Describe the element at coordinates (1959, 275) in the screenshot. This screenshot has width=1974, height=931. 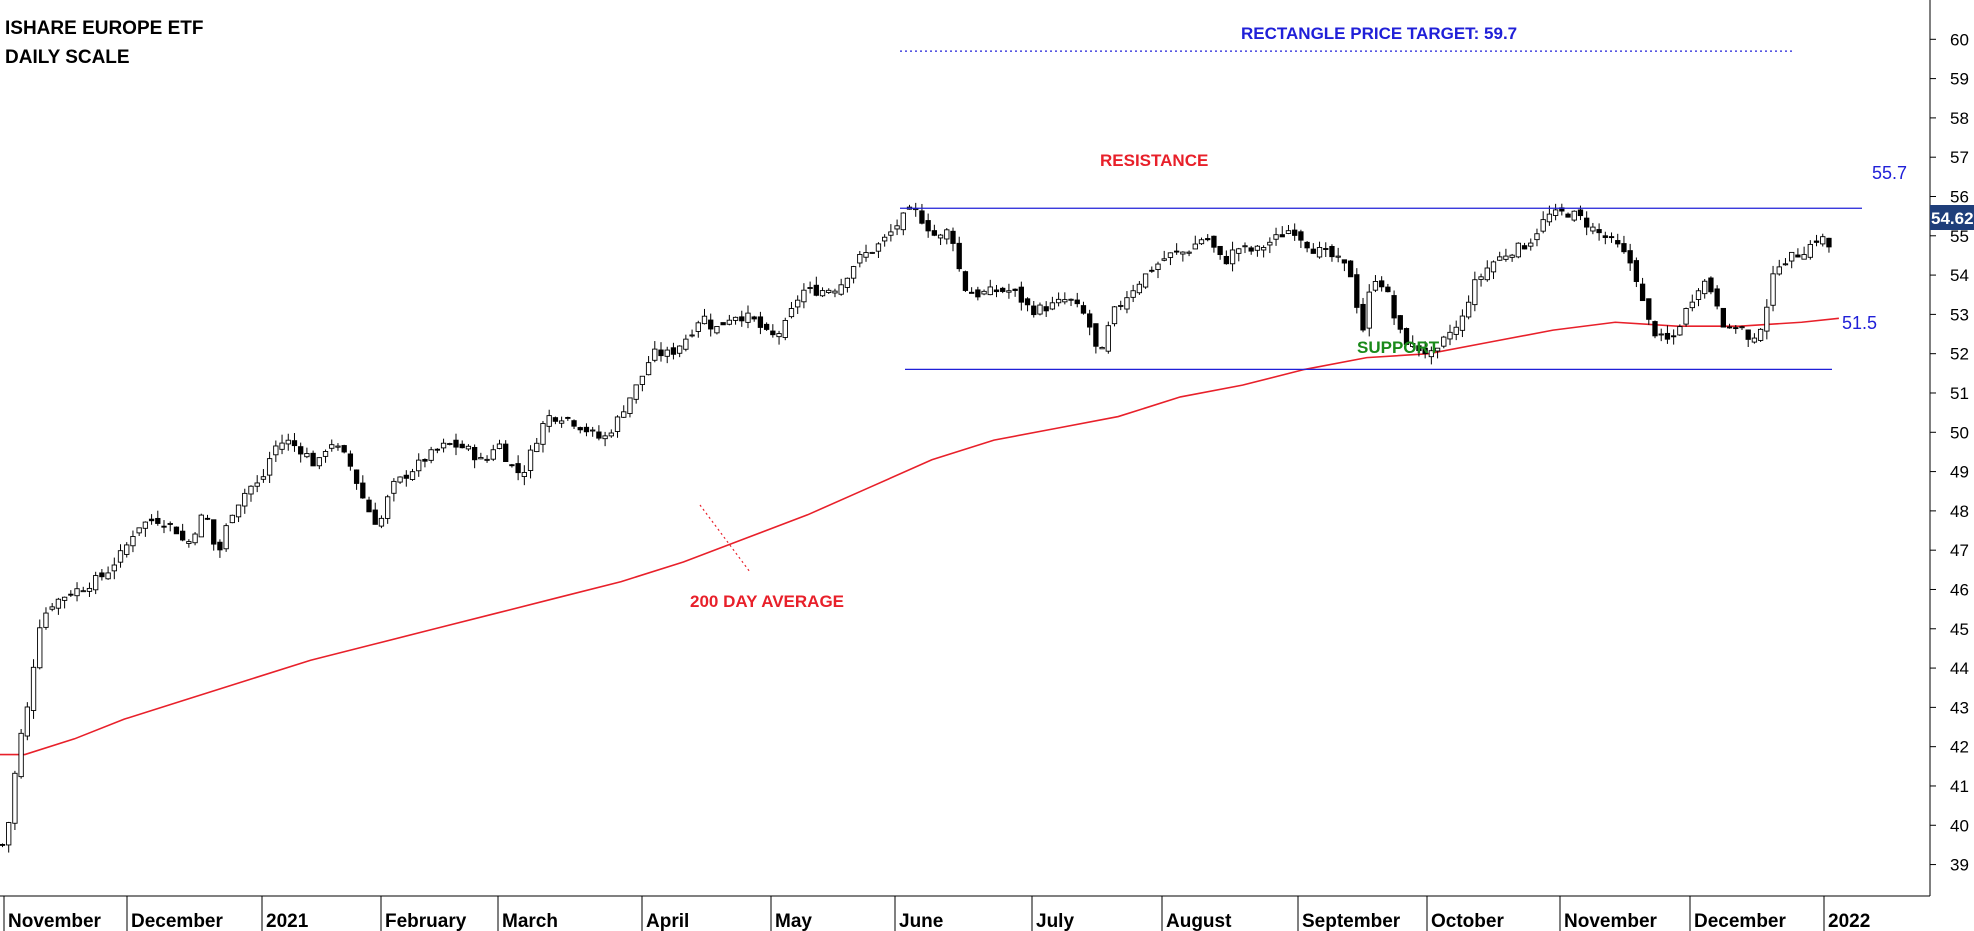
I see `y-tick-label: 54` at that location.